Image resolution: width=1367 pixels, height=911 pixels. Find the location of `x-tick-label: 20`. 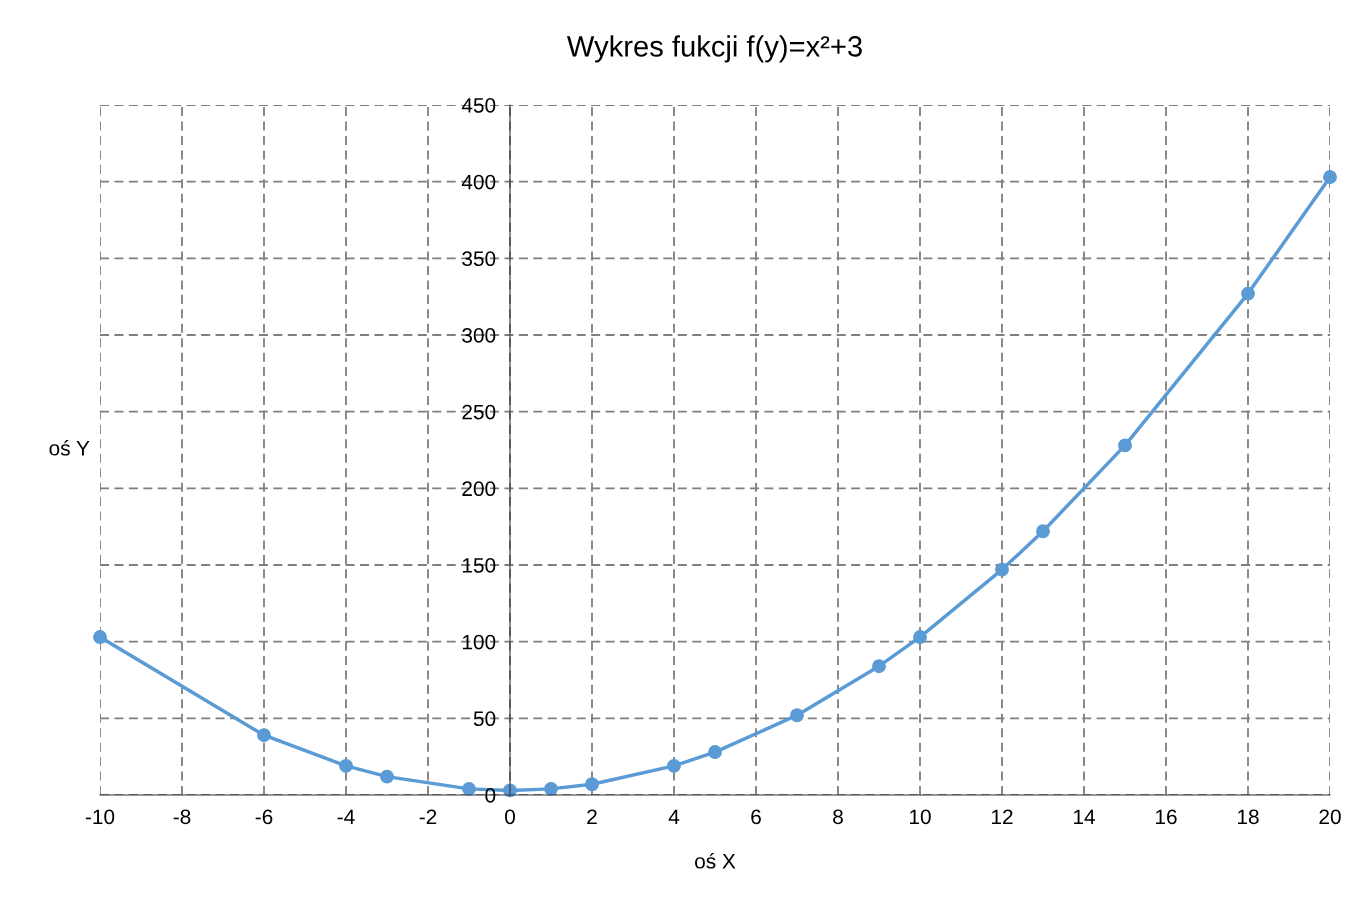

x-tick-label: 20 is located at coordinates (1330, 817).